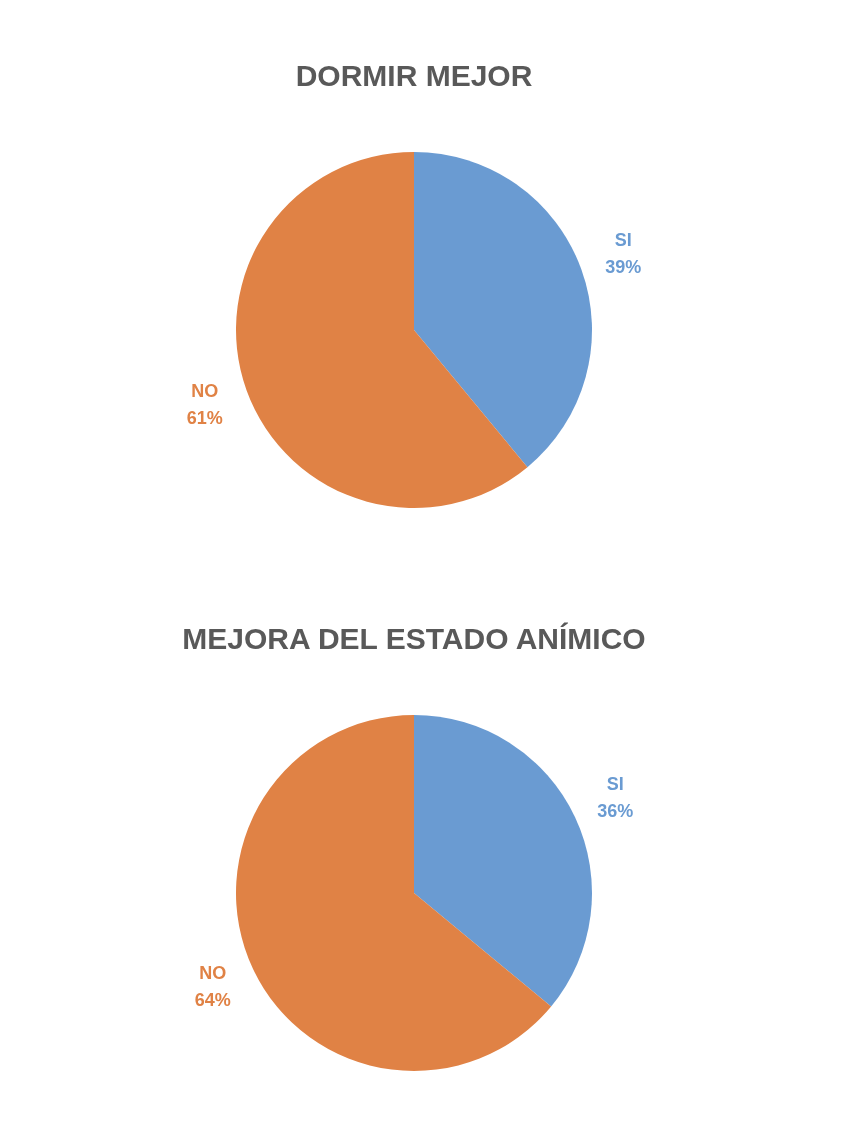  I want to click on data-label: 64%, so click(212, 1000).